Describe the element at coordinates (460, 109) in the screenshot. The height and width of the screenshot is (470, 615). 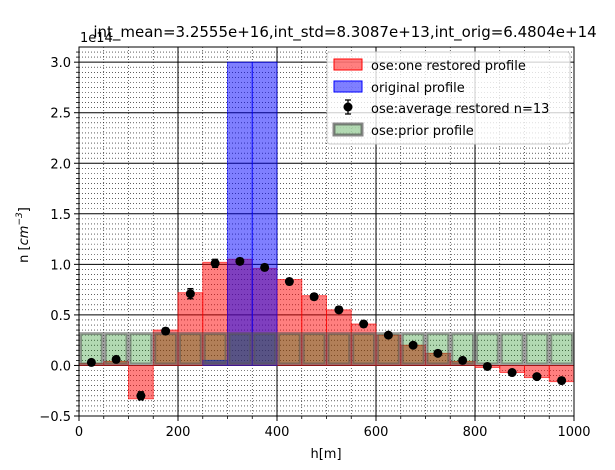
I see `legend-label-average: ose:average restored n=13` at that location.